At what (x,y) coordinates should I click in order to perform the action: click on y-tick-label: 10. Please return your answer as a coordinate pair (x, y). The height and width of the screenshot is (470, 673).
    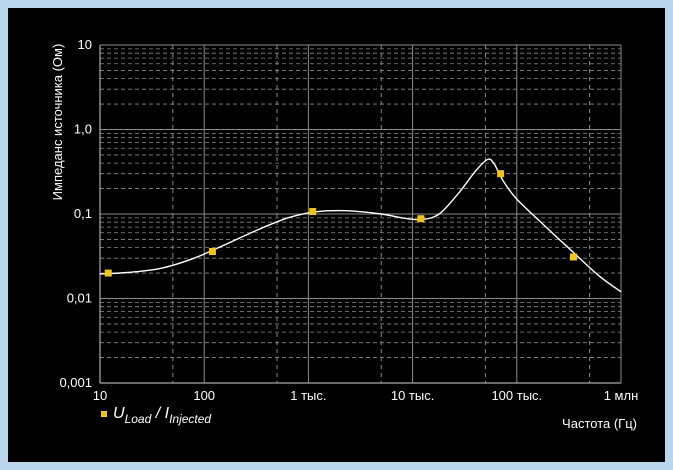
    Looking at the image, I should click on (85, 44).